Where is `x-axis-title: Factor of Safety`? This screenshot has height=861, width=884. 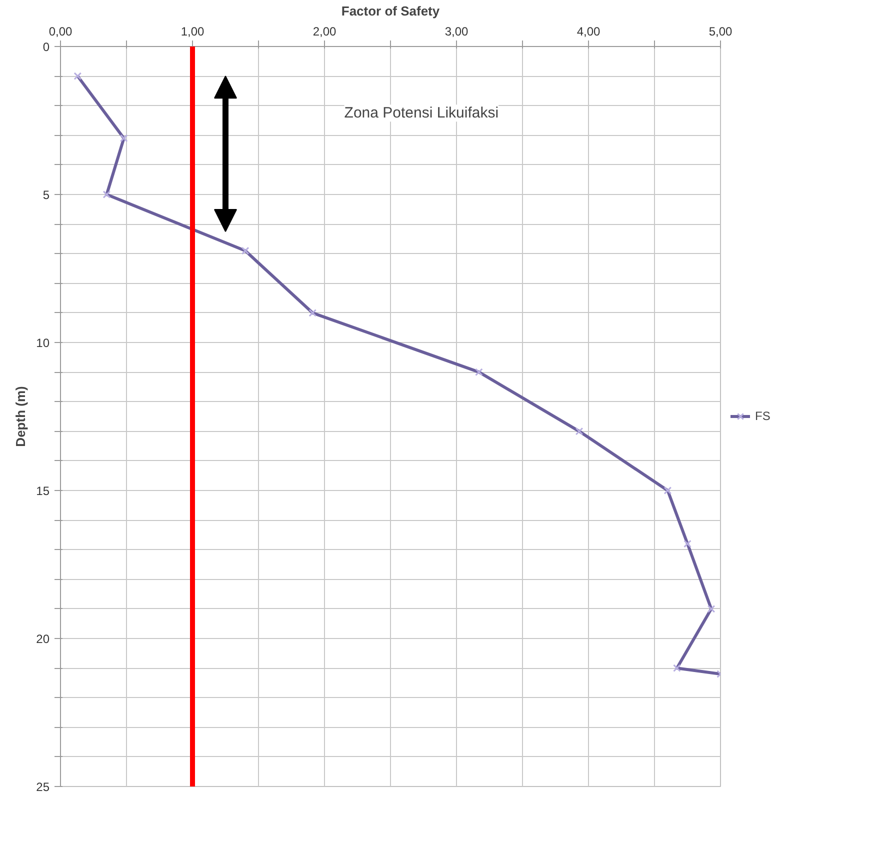
x-axis-title: Factor of Safety is located at coordinates (390, 11).